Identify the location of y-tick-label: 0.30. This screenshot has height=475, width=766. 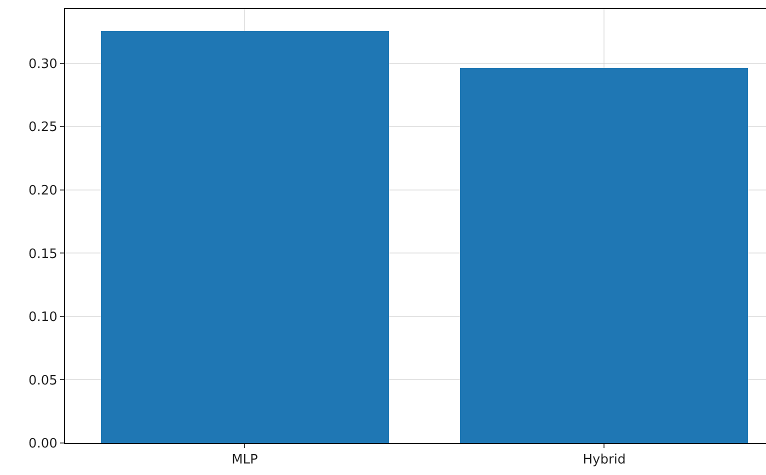
(43, 64).